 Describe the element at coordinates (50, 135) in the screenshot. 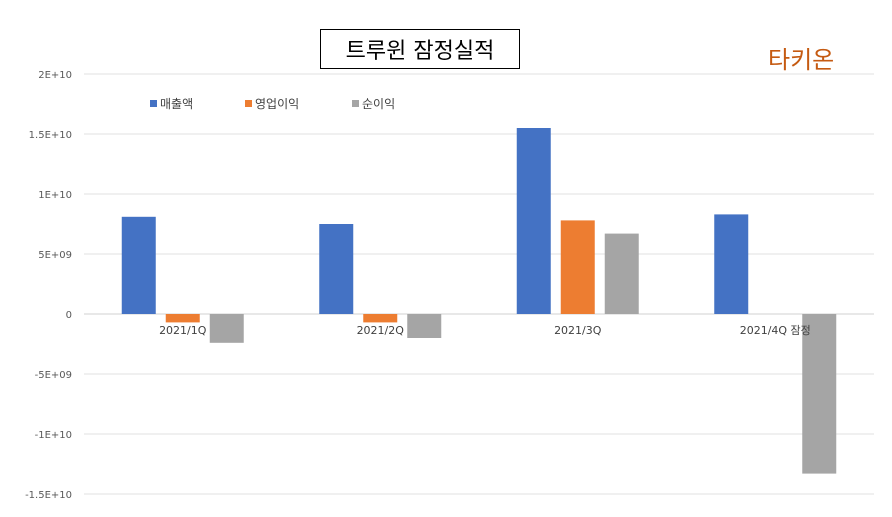

I see `y-tick-label: 1.5E+10` at that location.